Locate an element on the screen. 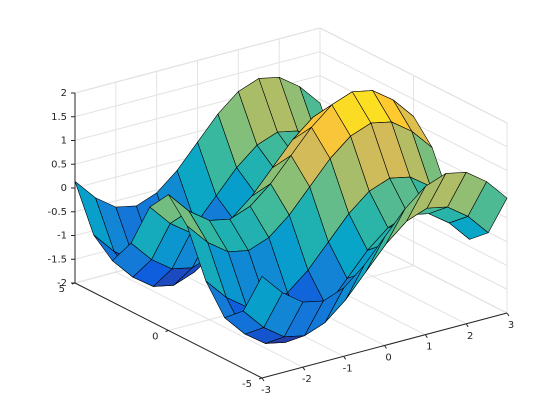 This screenshot has width=560, height=420. surface-face is located at coordinates (263, 302).